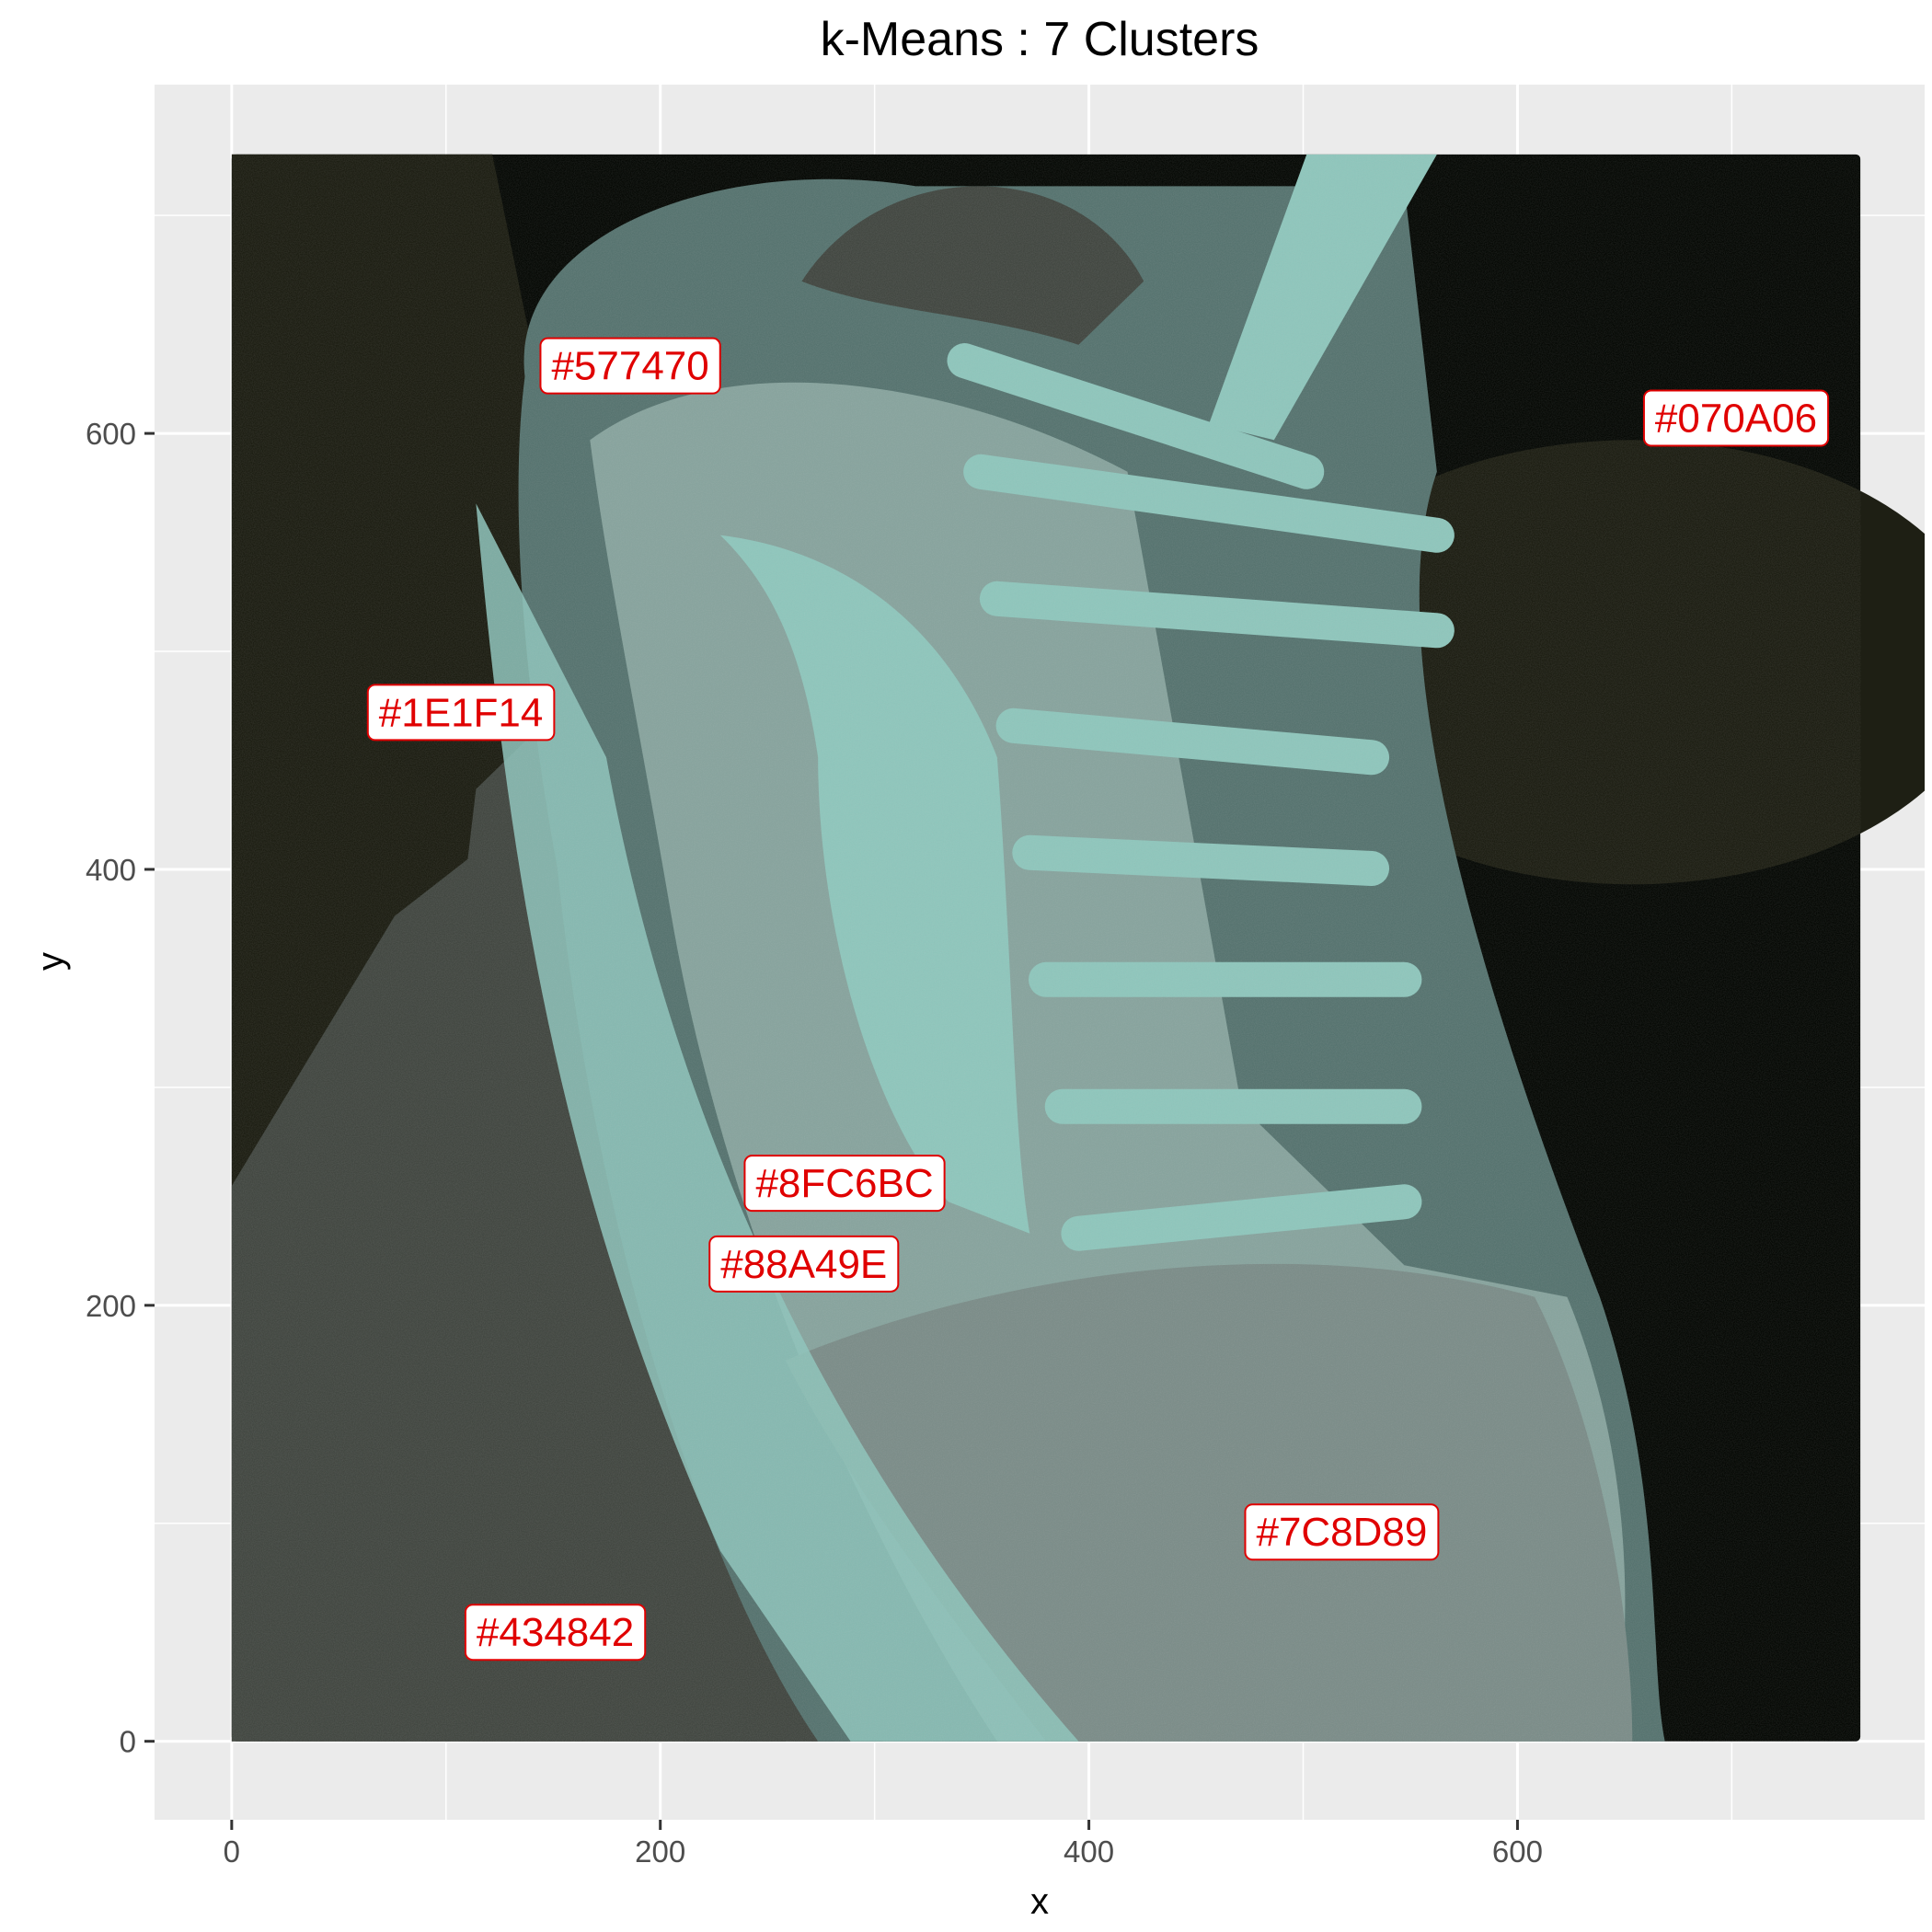 The width and height of the screenshot is (1932, 1932). I want to click on x-tick-label: 400, so click(1089, 1851).